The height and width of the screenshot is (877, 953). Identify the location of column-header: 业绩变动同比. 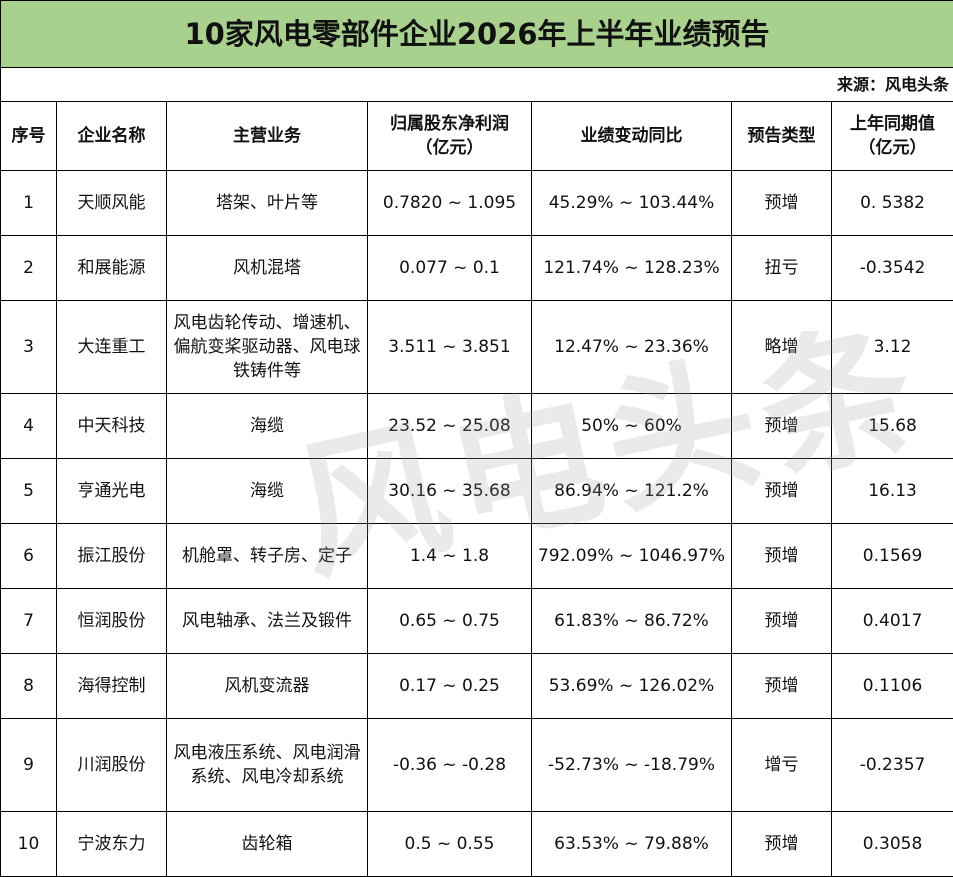
(632, 136).